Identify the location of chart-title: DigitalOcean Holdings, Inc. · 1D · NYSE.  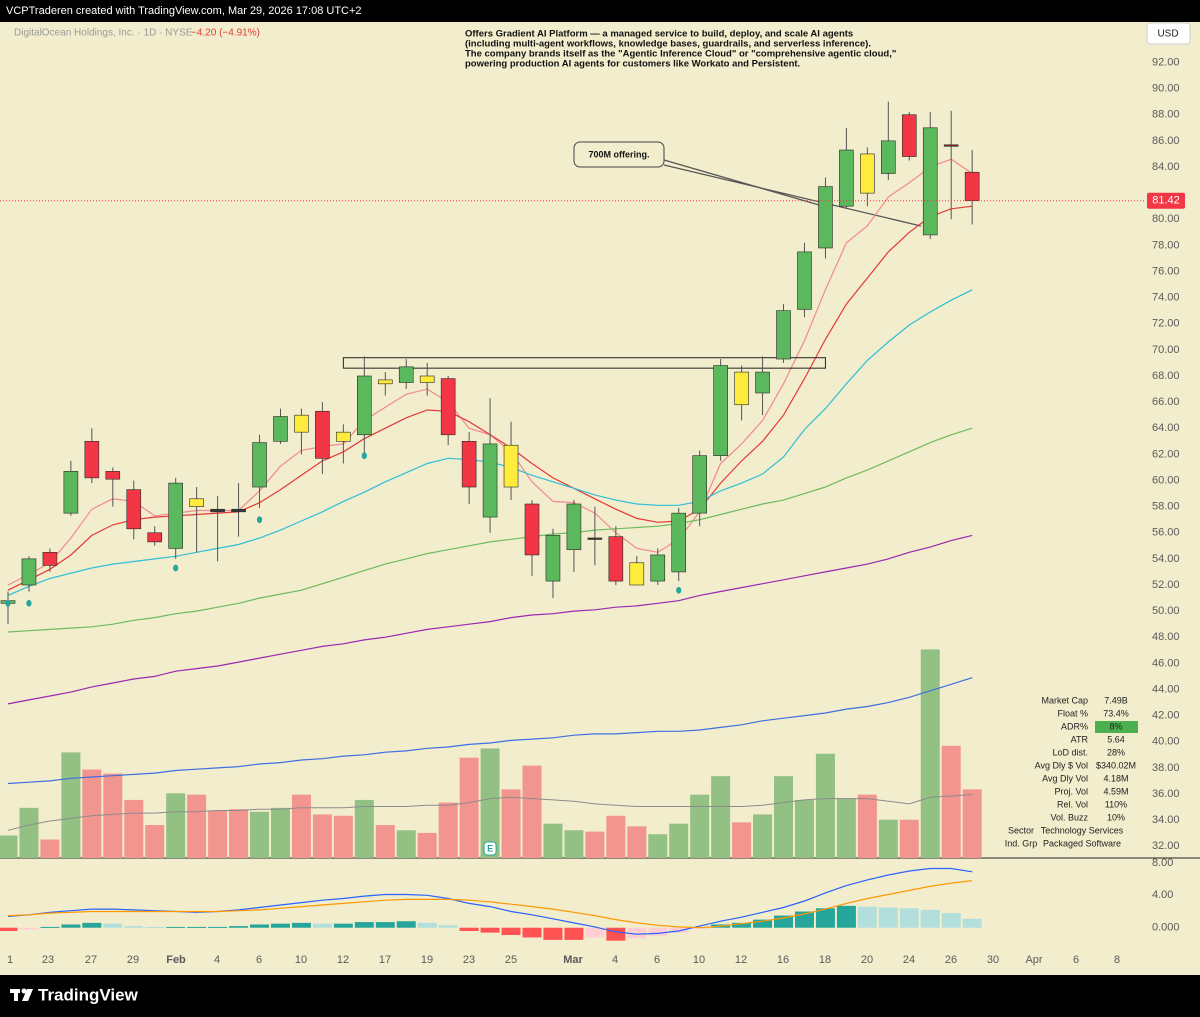
(103, 33).